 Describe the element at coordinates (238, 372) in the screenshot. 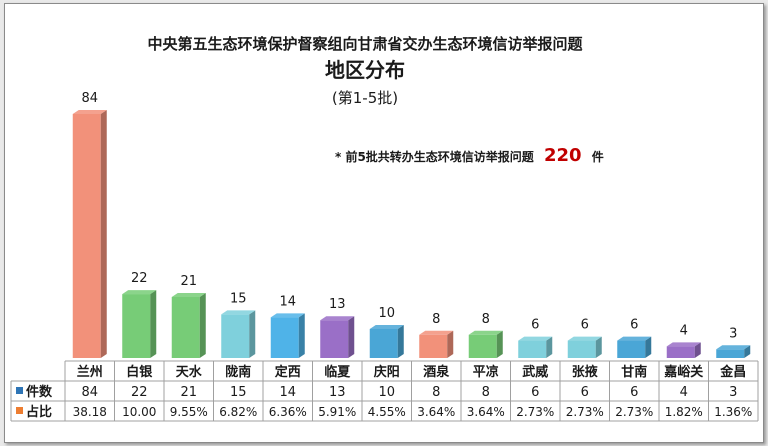

I see `category-label: 陇南` at that location.